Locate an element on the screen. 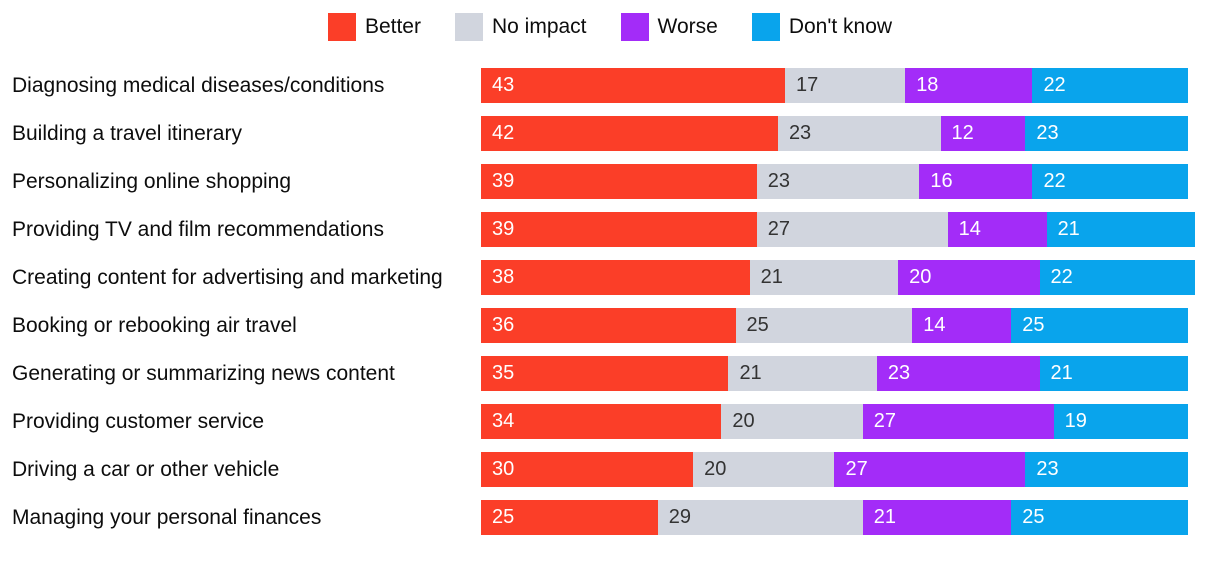  bar-segment-worse: 16 is located at coordinates (976, 181).